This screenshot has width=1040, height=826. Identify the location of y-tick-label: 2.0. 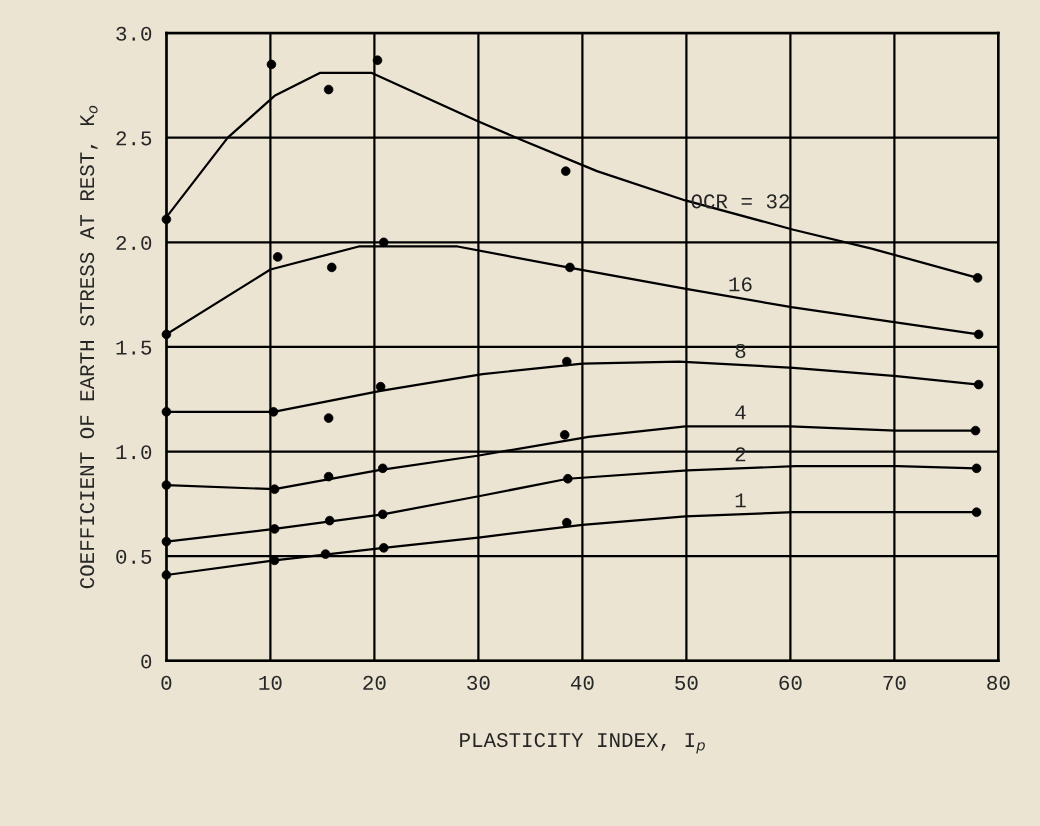
(134, 243).